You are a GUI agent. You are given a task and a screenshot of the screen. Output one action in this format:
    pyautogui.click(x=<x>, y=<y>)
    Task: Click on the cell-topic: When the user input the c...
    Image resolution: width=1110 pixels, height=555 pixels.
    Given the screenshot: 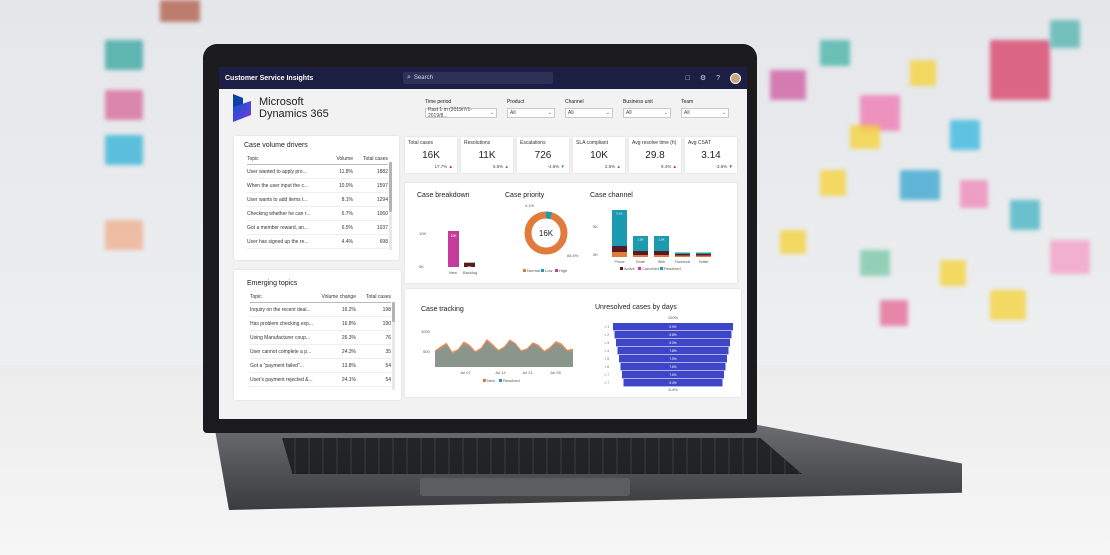 What is the action you would take?
    pyautogui.click(x=278, y=185)
    